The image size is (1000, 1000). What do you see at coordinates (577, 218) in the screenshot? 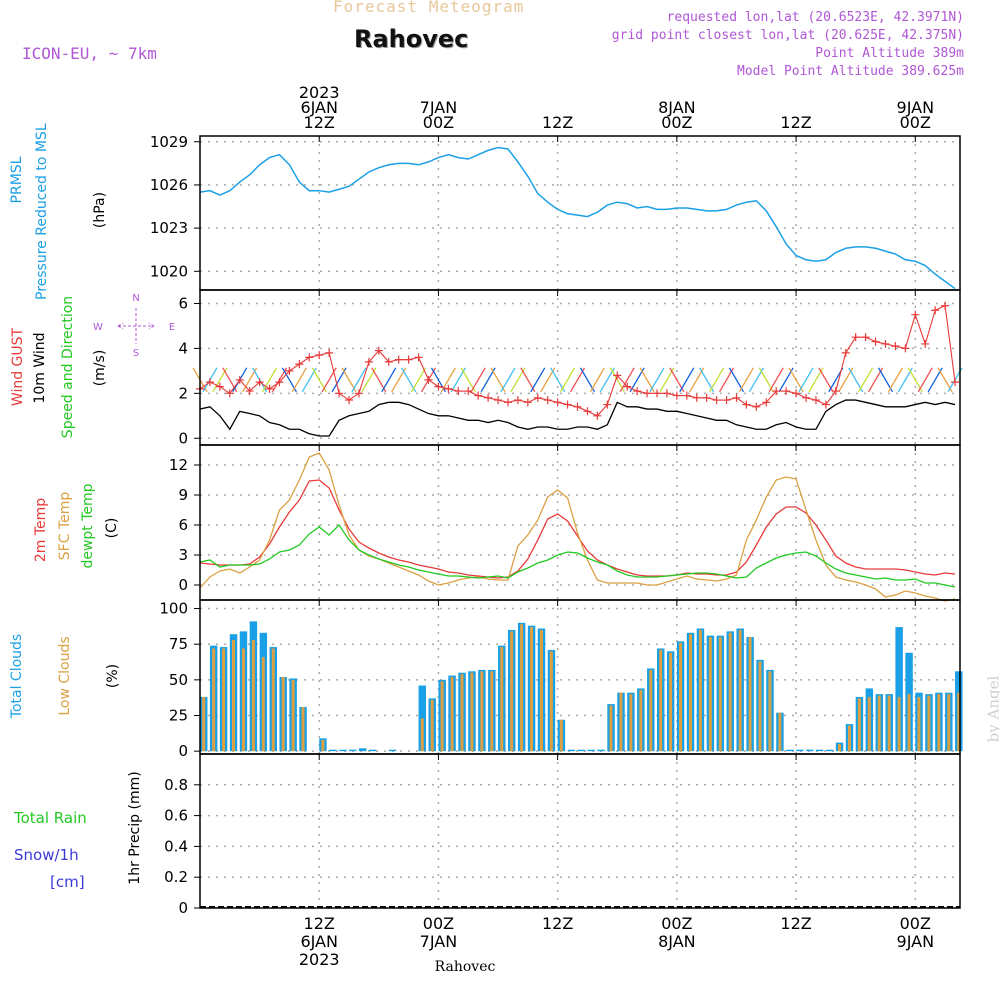
I see `pressure-line` at bounding box center [577, 218].